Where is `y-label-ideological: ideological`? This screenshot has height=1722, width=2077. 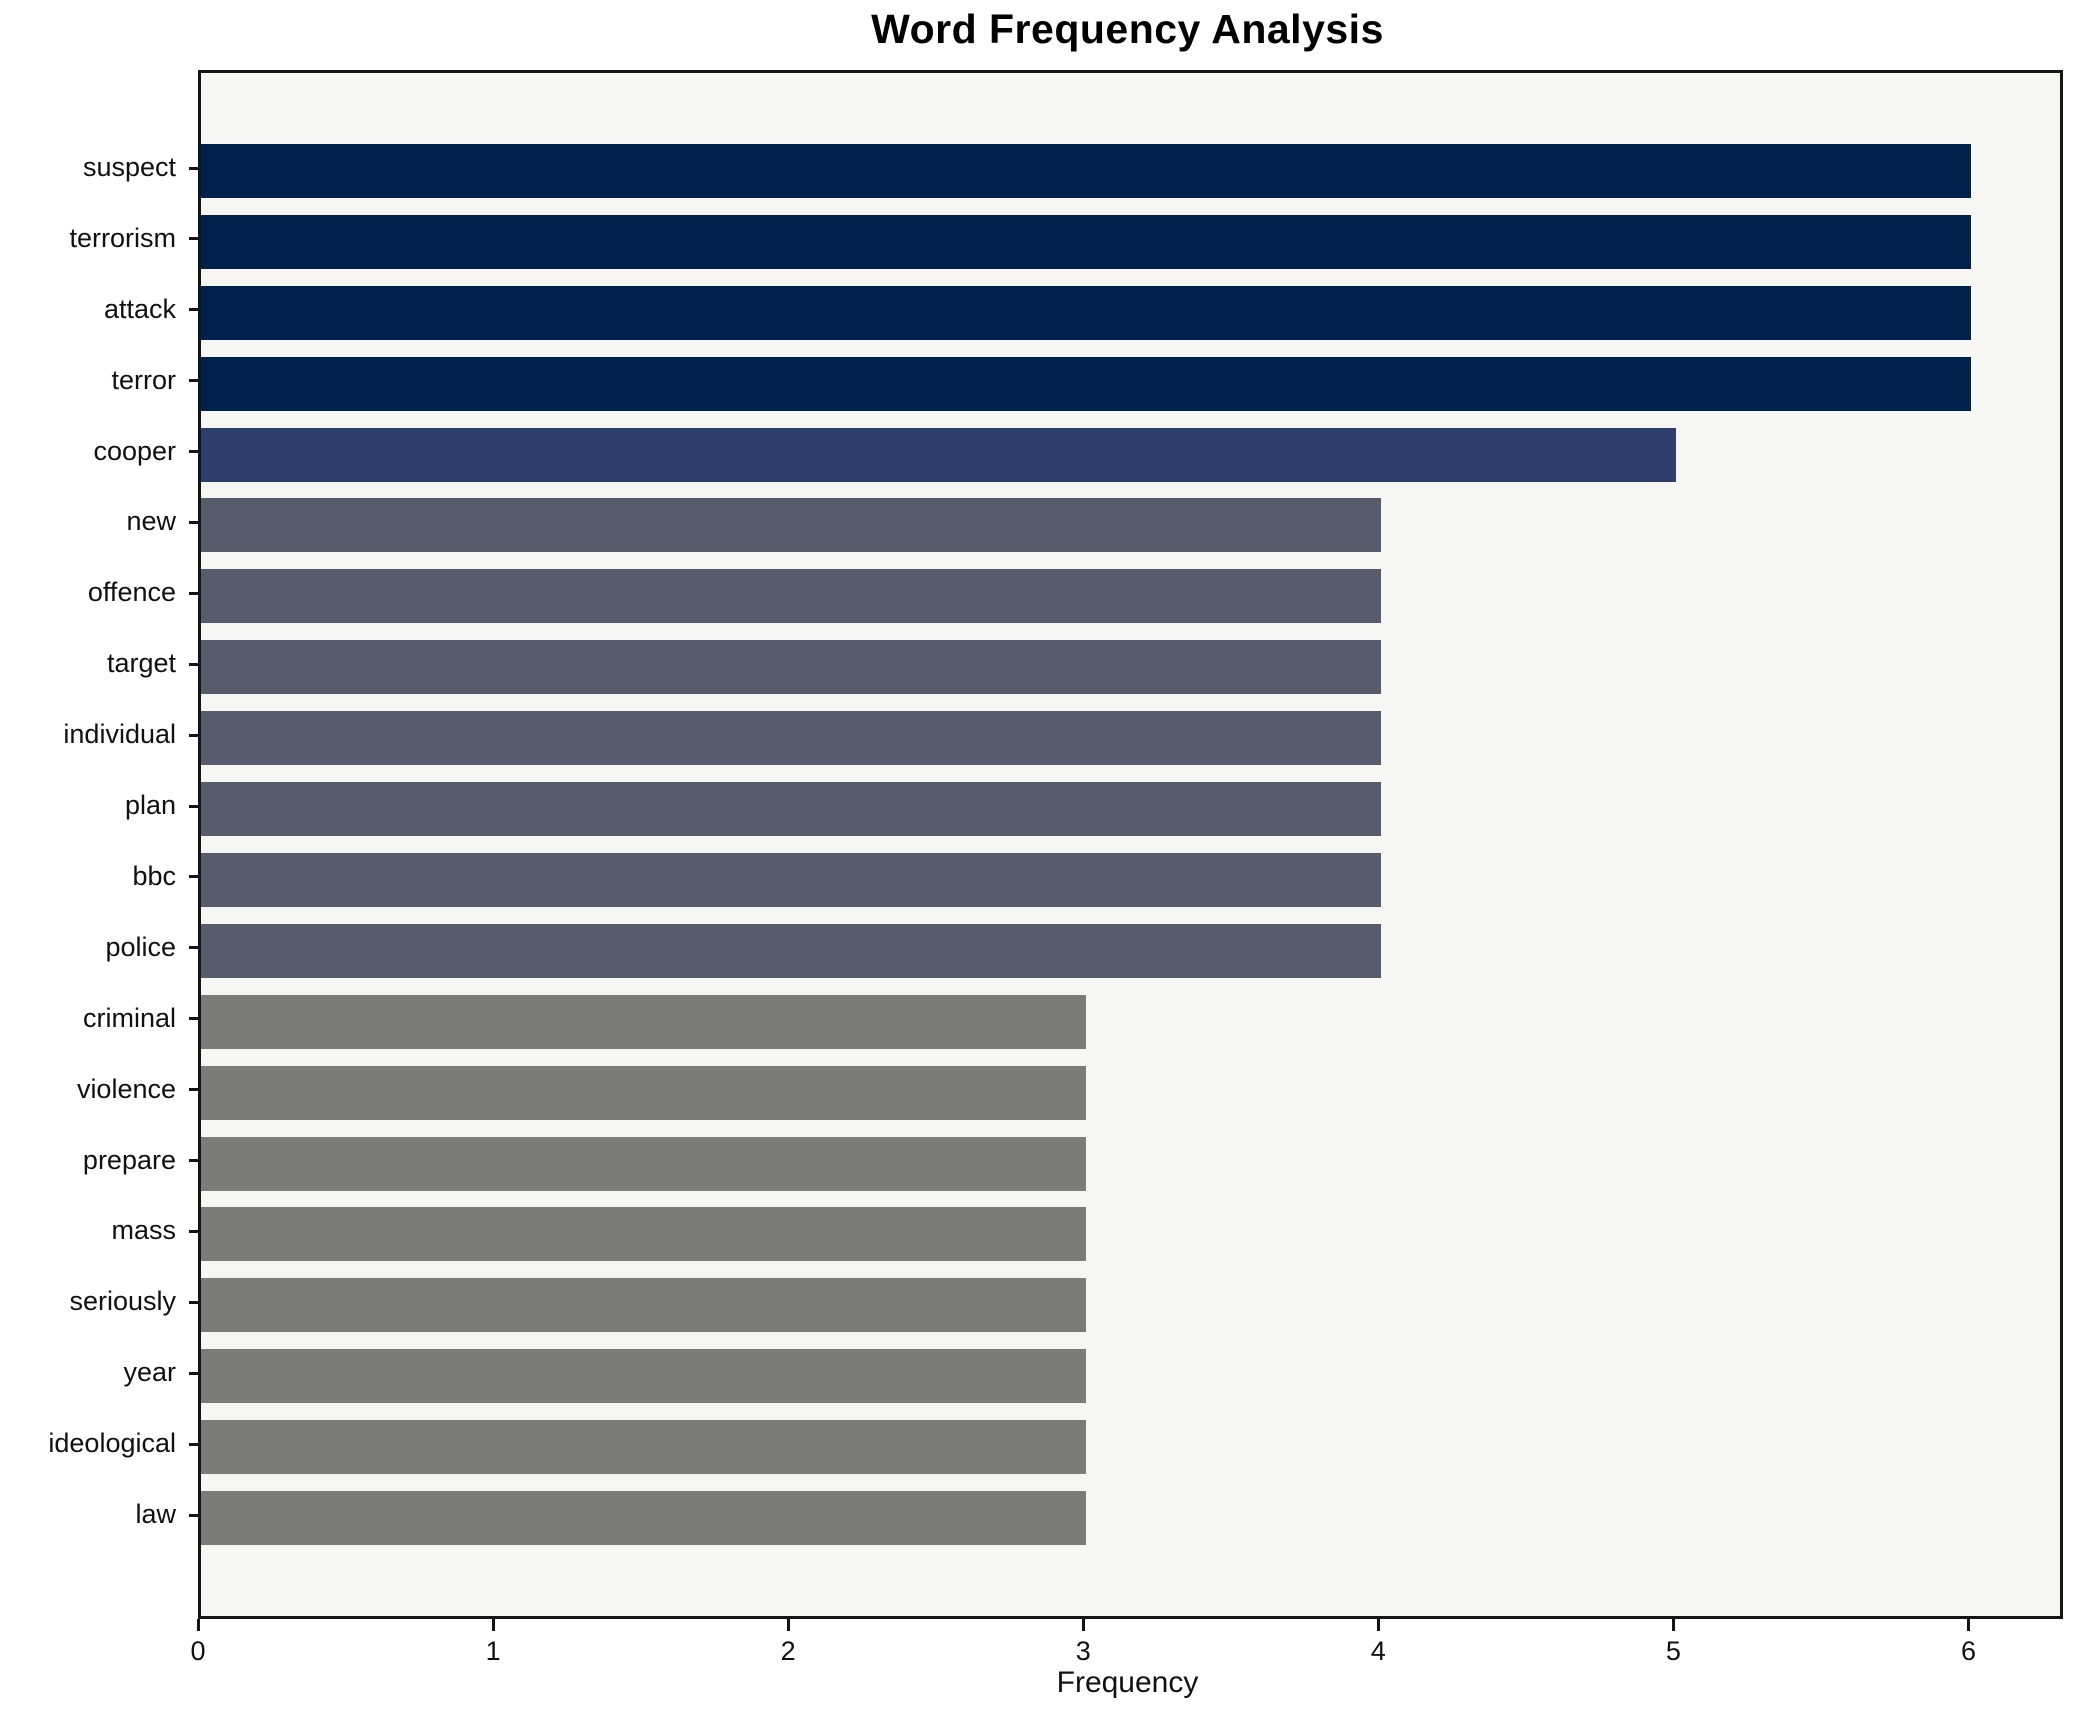
y-label-ideological: ideological is located at coordinates (112, 1443).